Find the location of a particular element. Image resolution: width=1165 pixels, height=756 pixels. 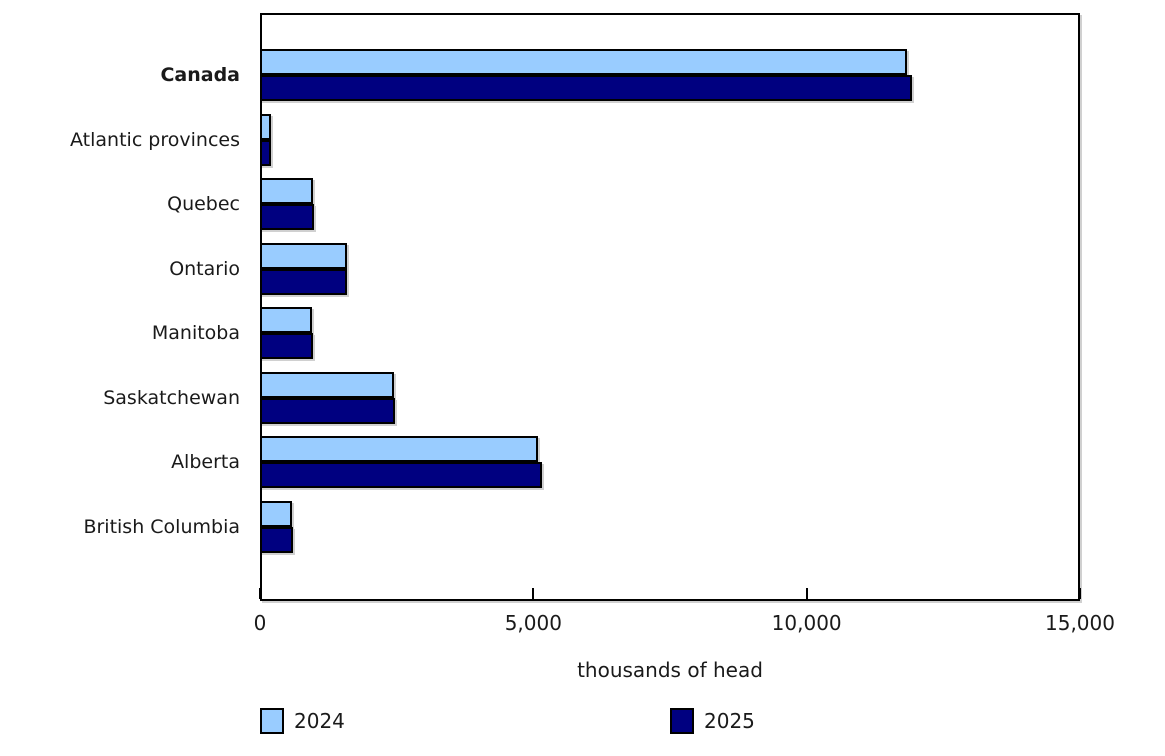

bar-2025-quebec is located at coordinates (287, 217).